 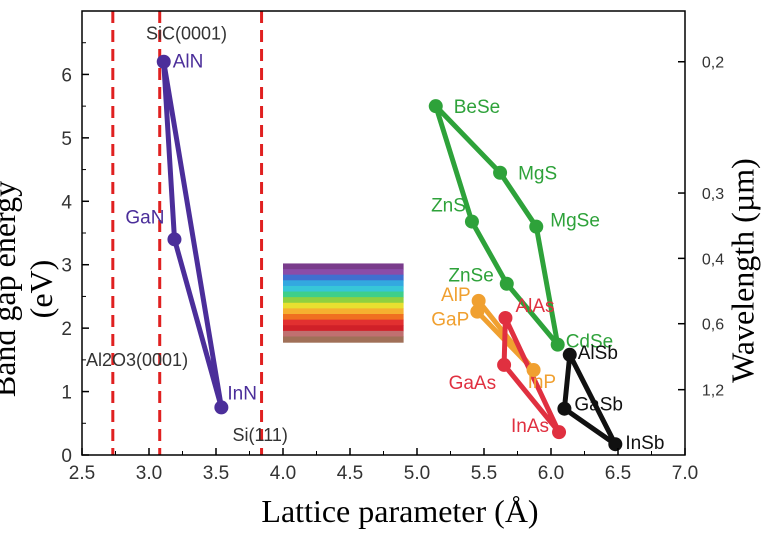 I want to click on y-tick-label-1: 1, so click(x=66, y=393).